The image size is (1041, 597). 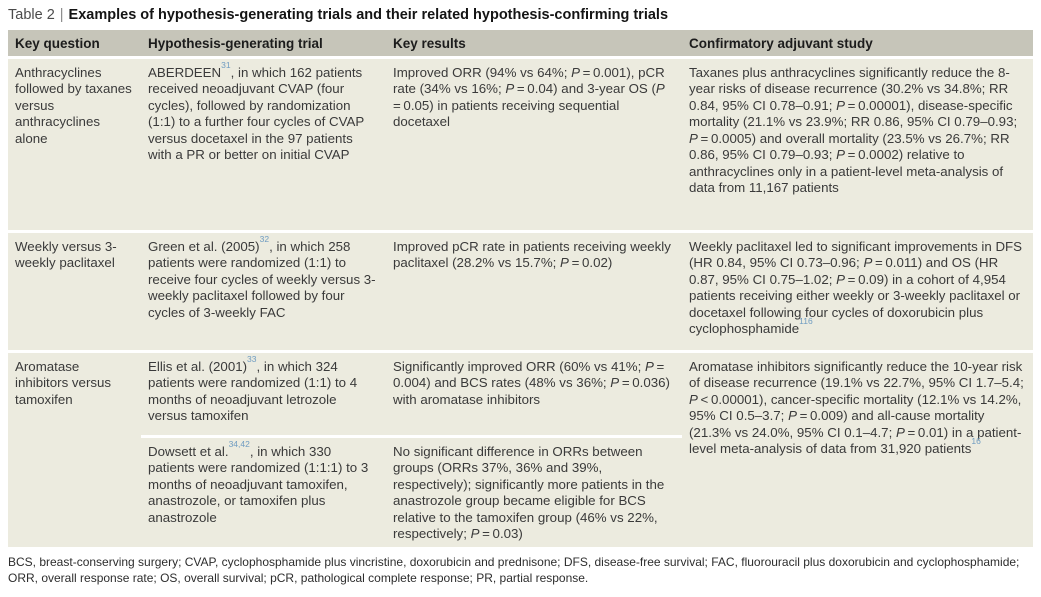 I want to click on table-number: Table 2, so click(x=31, y=15).